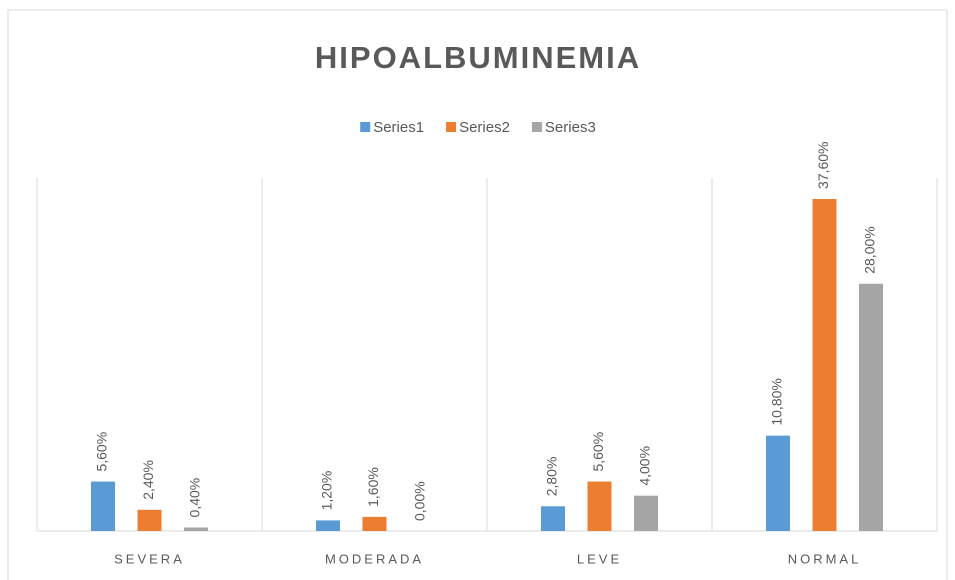 The image size is (955, 580). What do you see at coordinates (825, 558) in the screenshot?
I see `x-tick-label: NORMAL` at bounding box center [825, 558].